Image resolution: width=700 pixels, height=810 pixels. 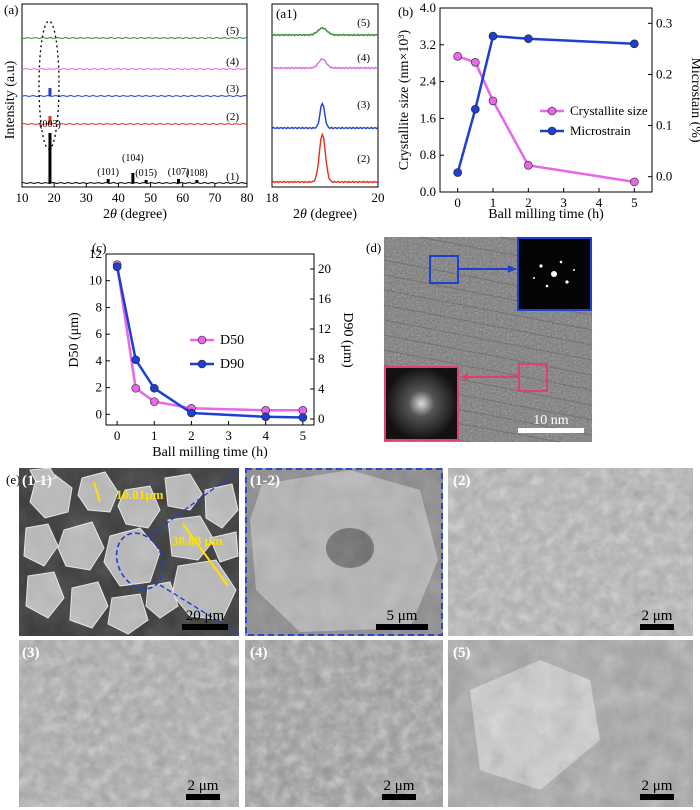 I want to click on sem-5-texture, so click(x=570, y=723).